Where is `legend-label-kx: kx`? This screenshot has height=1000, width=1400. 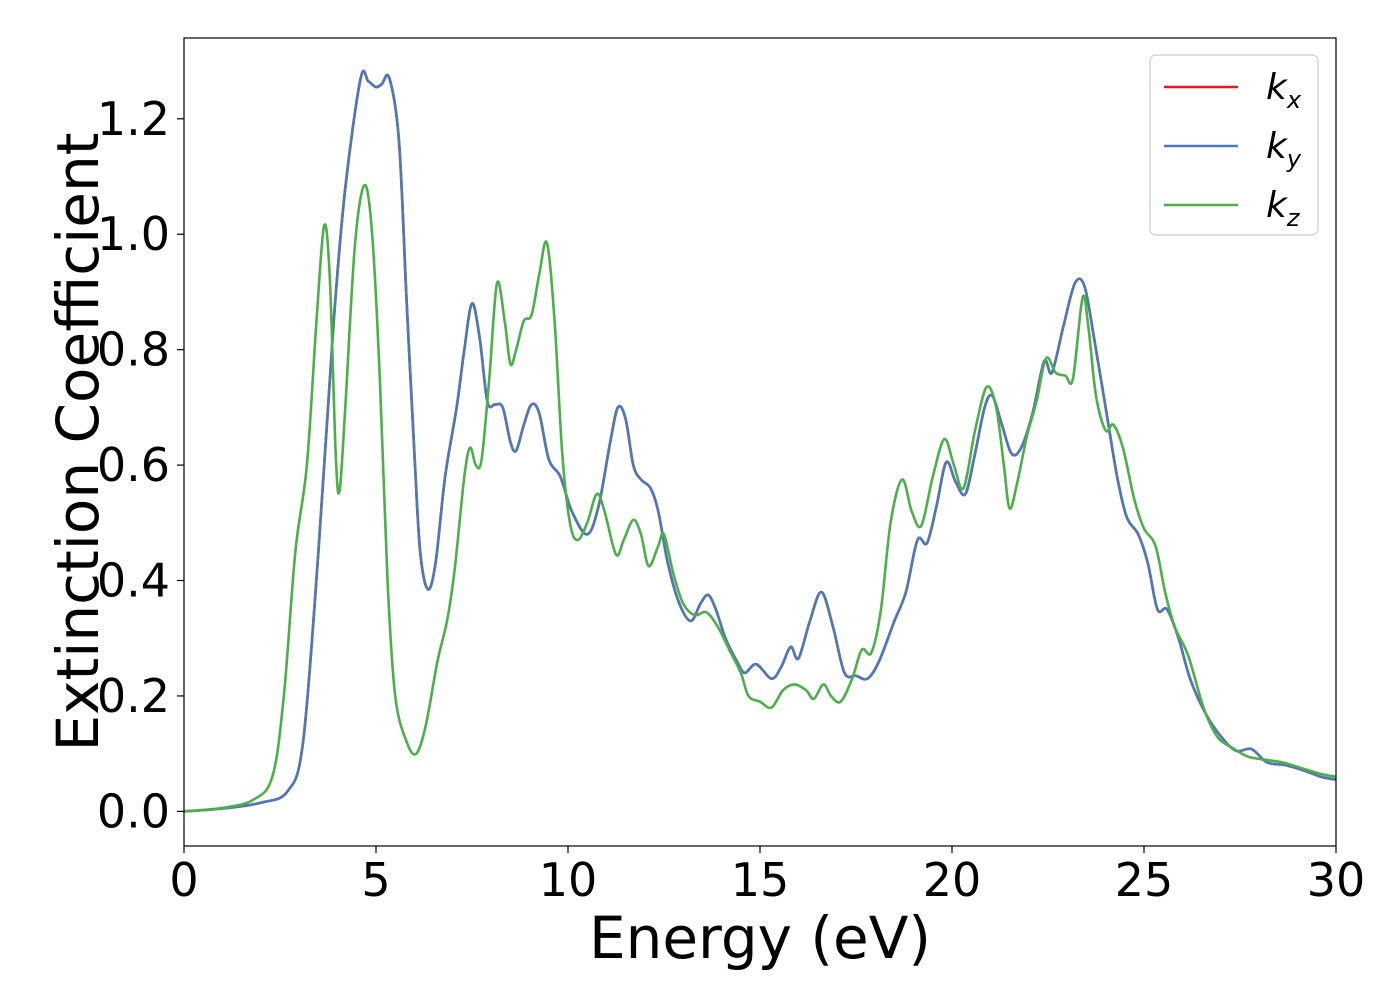 legend-label-kx: kx is located at coordinates (1284, 90).